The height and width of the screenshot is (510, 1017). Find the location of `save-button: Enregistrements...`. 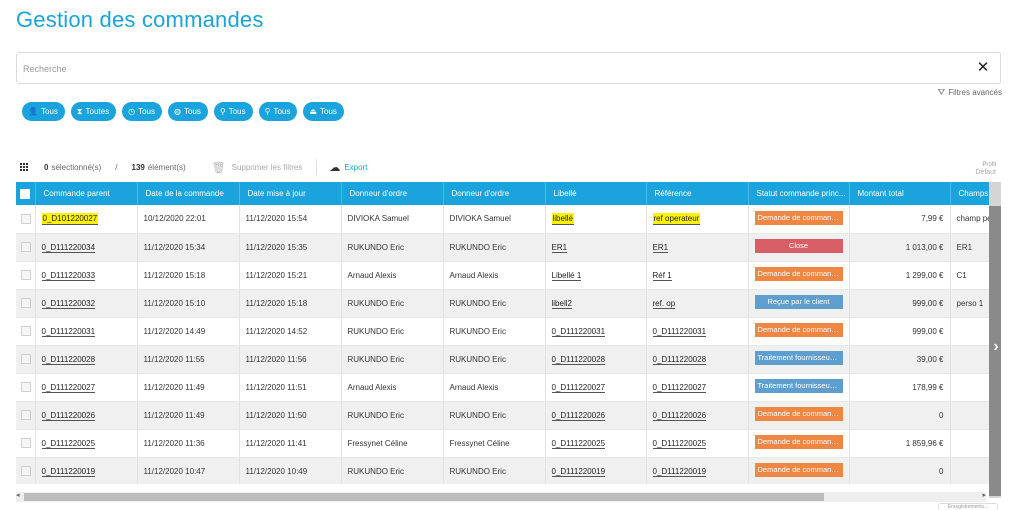

save-button: Enregistrements... is located at coordinates (968, 506).